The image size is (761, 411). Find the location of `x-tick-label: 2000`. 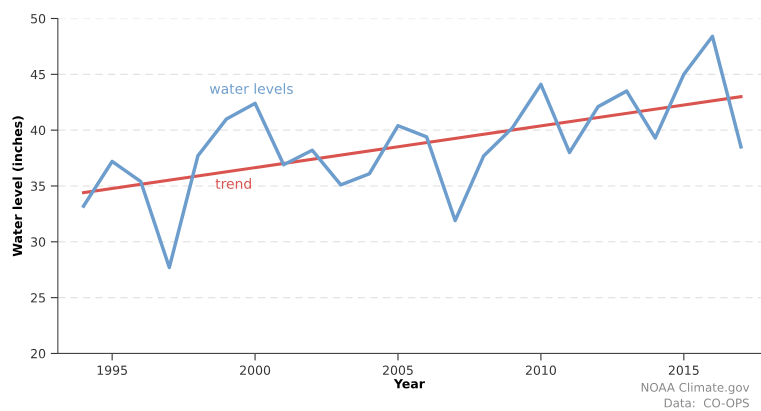

x-tick-label: 2000 is located at coordinates (255, 370).